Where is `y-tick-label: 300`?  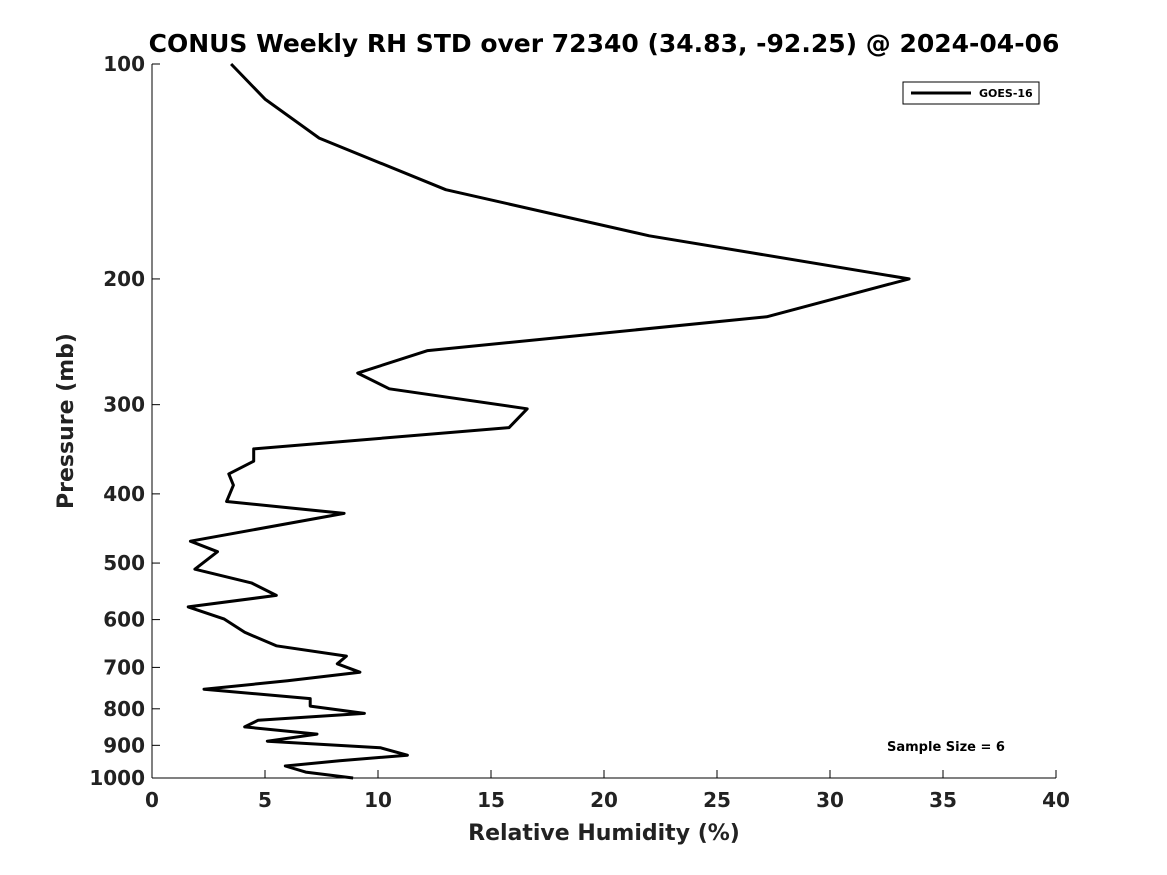
y-tick-label: 300 is located at coordinates (124, 405).